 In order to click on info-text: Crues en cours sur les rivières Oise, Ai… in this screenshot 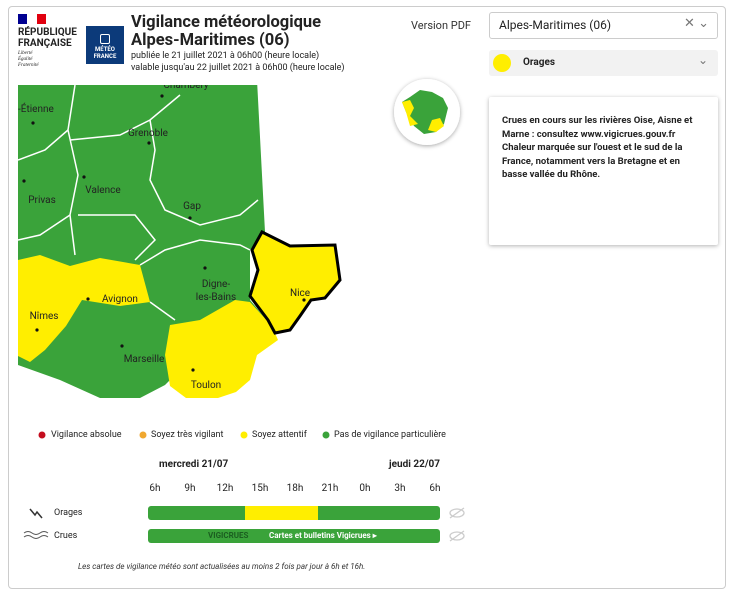, I will do `click(597, 147)`.